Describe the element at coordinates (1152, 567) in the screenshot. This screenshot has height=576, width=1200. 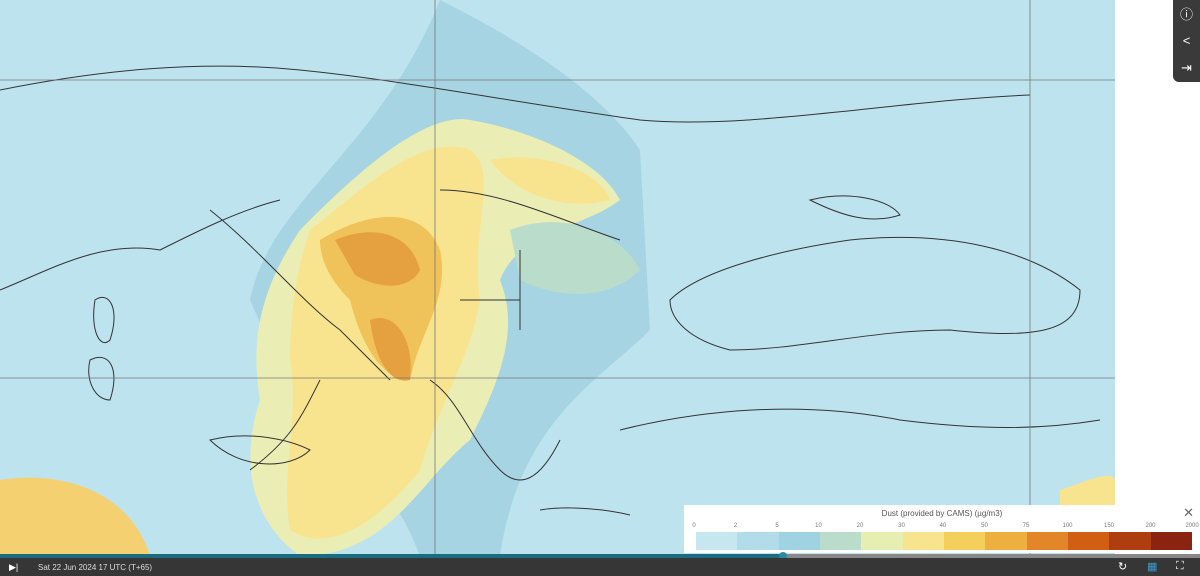
I see `layers-icon: ▦` at that location.